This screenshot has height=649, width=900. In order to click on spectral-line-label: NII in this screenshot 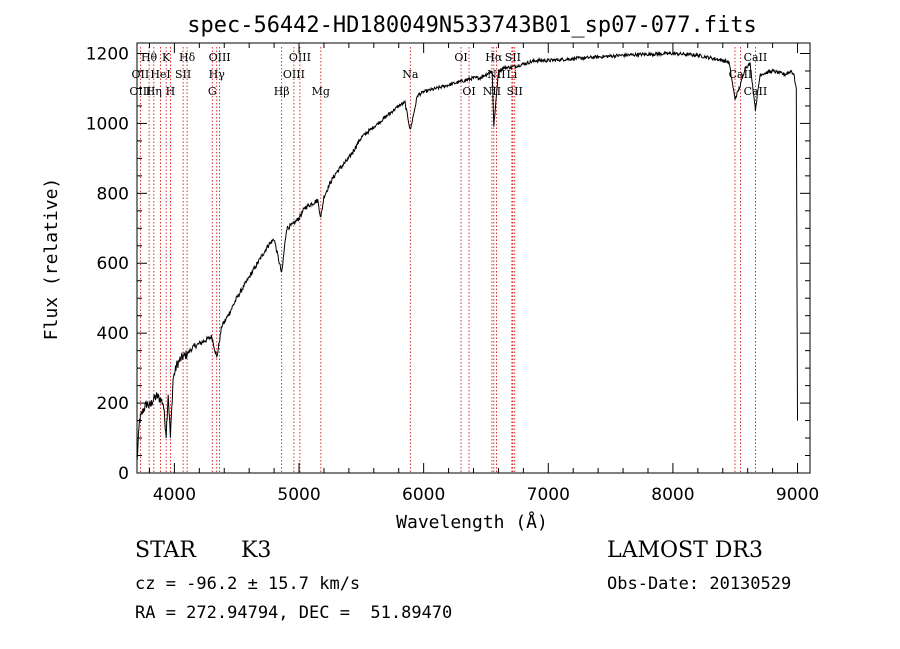, I will do `click(492, 91)`.